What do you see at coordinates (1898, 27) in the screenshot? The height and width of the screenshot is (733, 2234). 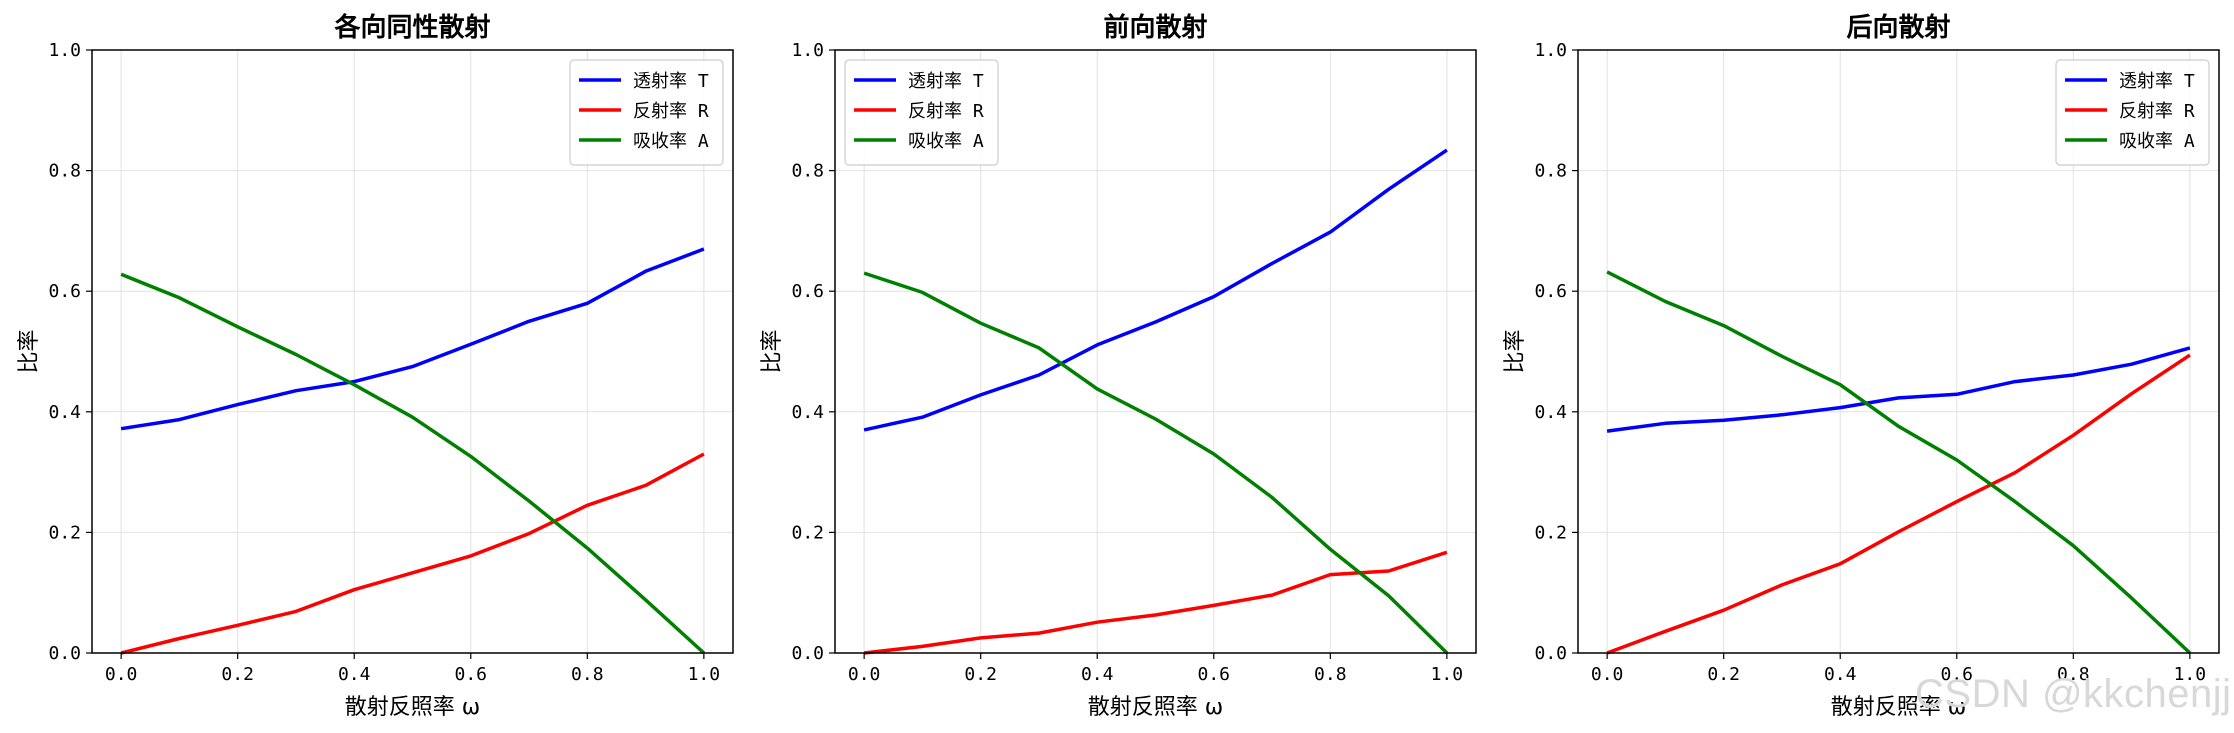 I see `chart-title: 后向散射` at bounding box center [1898, 27].